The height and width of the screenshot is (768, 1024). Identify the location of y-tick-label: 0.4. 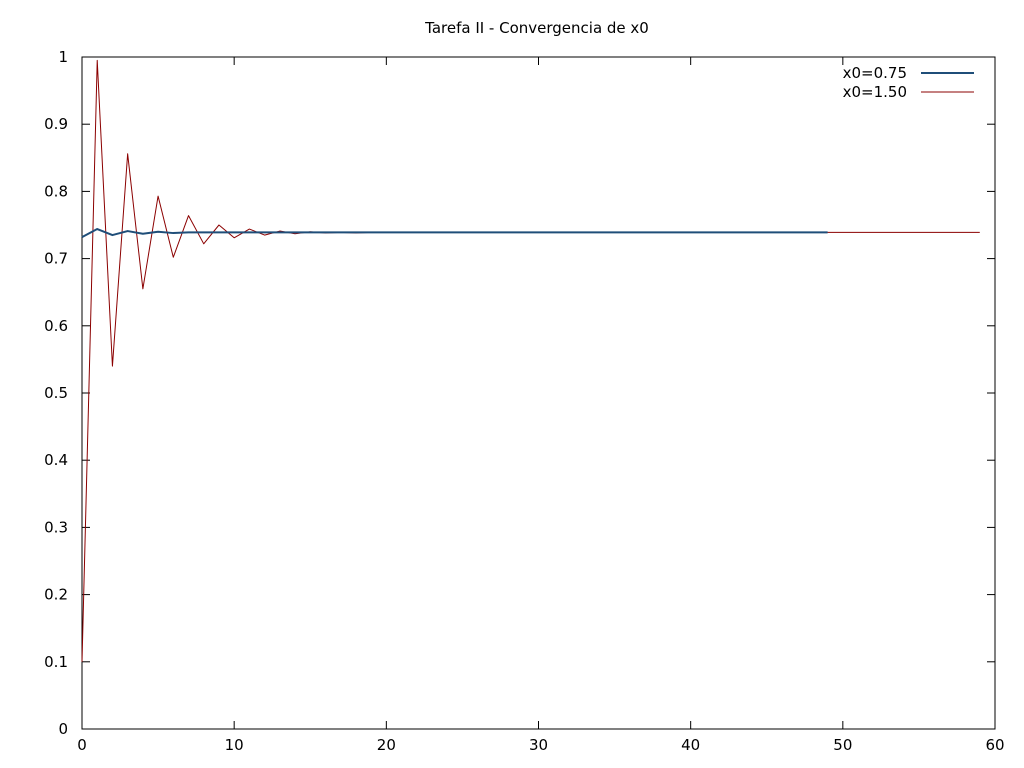
(56, 460).